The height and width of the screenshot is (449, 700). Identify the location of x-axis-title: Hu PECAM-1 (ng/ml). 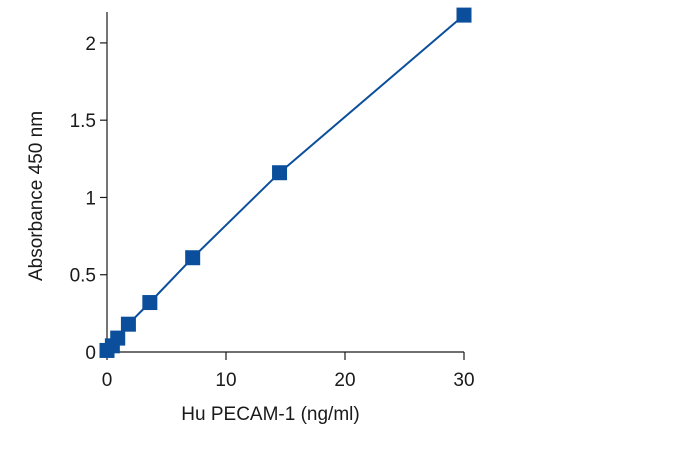
(270, 414).